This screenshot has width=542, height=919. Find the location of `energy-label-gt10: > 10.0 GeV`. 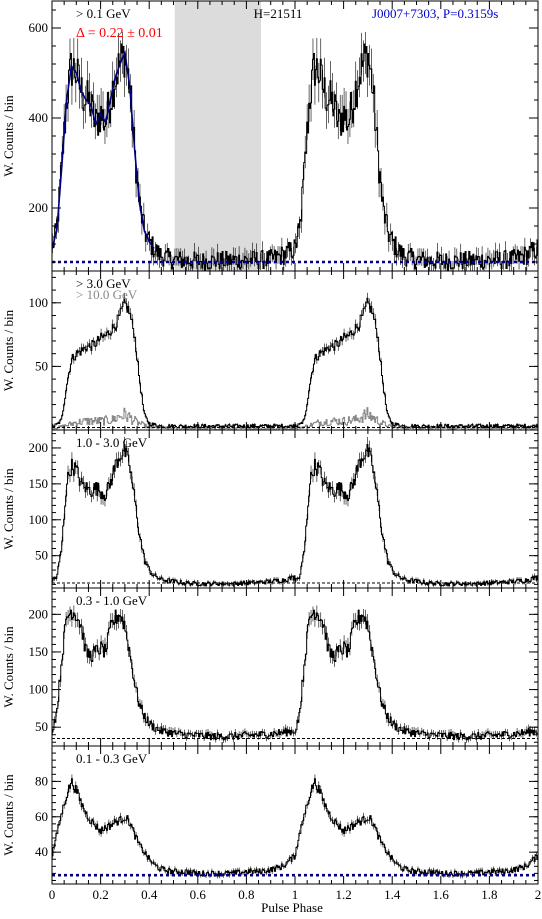

energy-label-gt10: > 10.0 GeV is located at coordinates (107, 294).